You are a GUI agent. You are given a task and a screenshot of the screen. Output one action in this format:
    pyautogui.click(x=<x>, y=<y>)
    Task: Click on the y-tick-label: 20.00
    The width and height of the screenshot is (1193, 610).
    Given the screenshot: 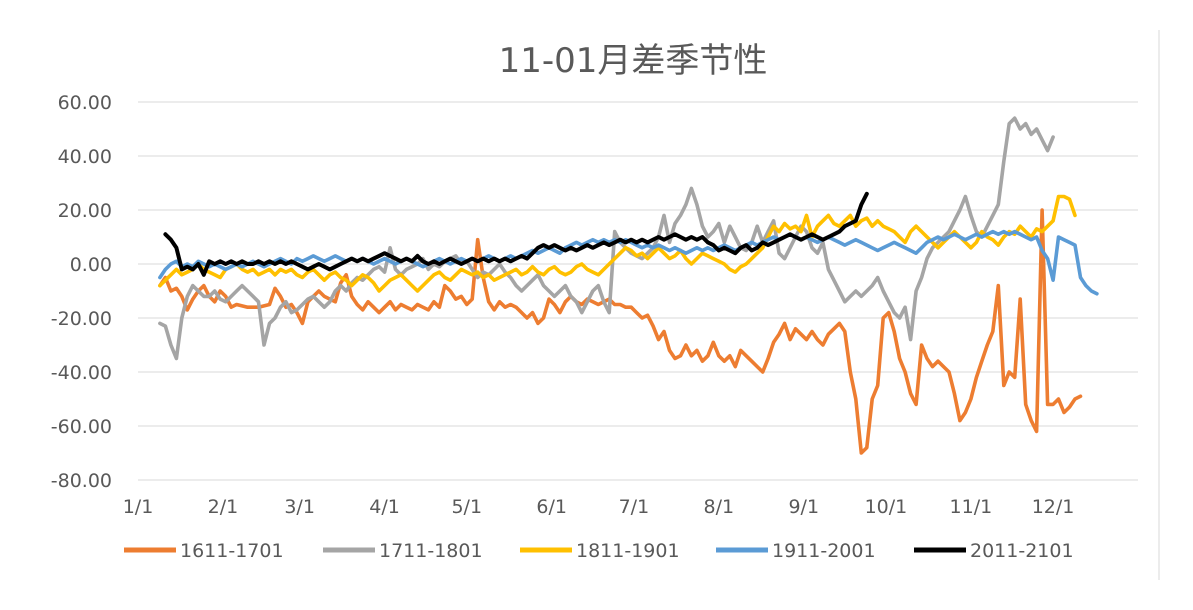 What is the action you would take?
    pyautogui.click(x=85, y=211)
    